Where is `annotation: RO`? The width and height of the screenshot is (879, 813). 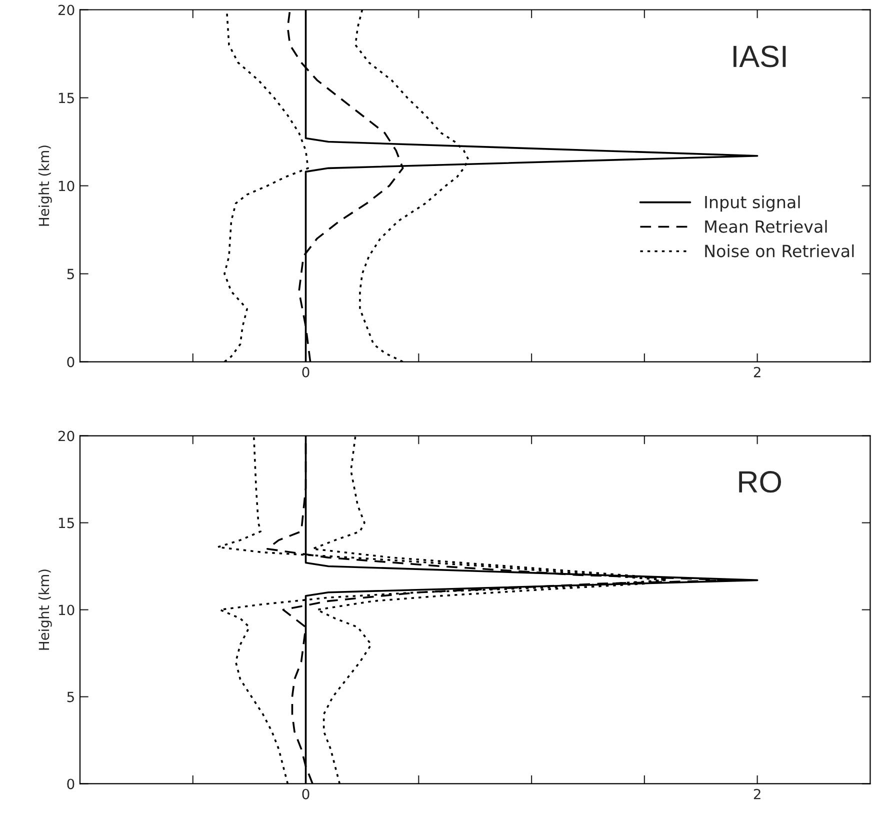
annotation: RO is located at coordinates (760, 482).